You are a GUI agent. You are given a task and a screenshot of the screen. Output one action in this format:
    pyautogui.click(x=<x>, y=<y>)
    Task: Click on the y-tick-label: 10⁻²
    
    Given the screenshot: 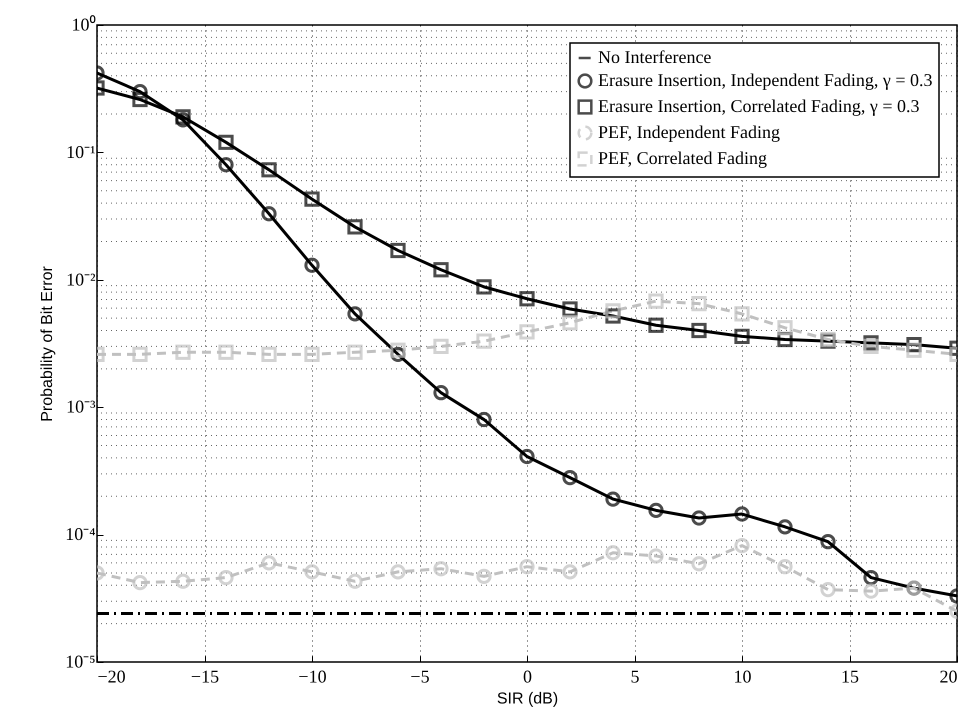 What is the action you would take?
    pyautogui.click(x=81, y=279)
    